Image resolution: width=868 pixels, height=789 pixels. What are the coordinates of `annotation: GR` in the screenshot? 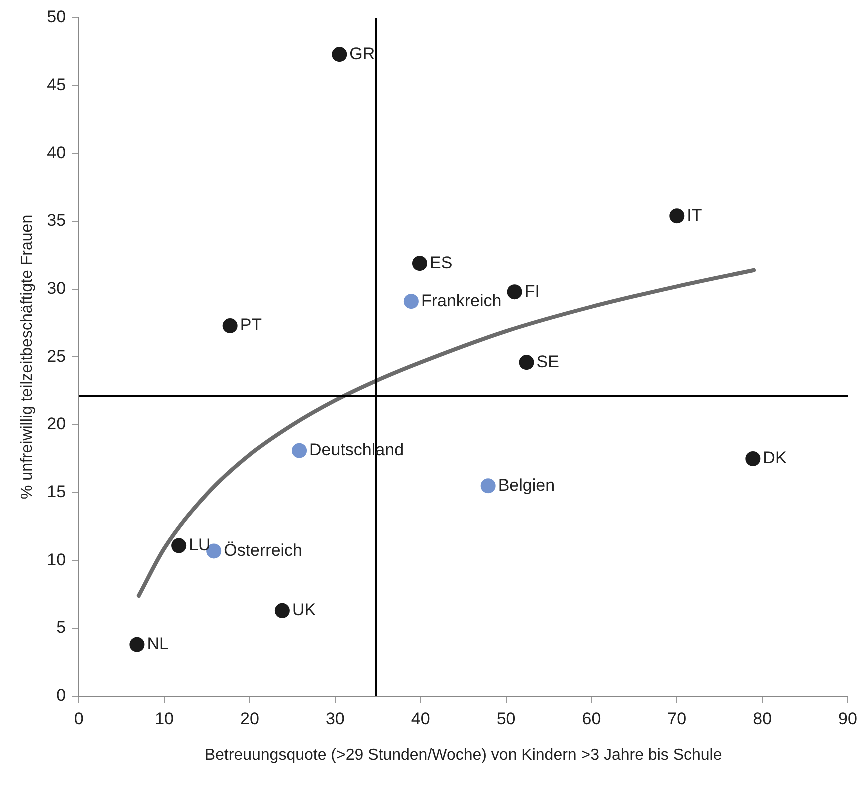 It's located at (363, 54).